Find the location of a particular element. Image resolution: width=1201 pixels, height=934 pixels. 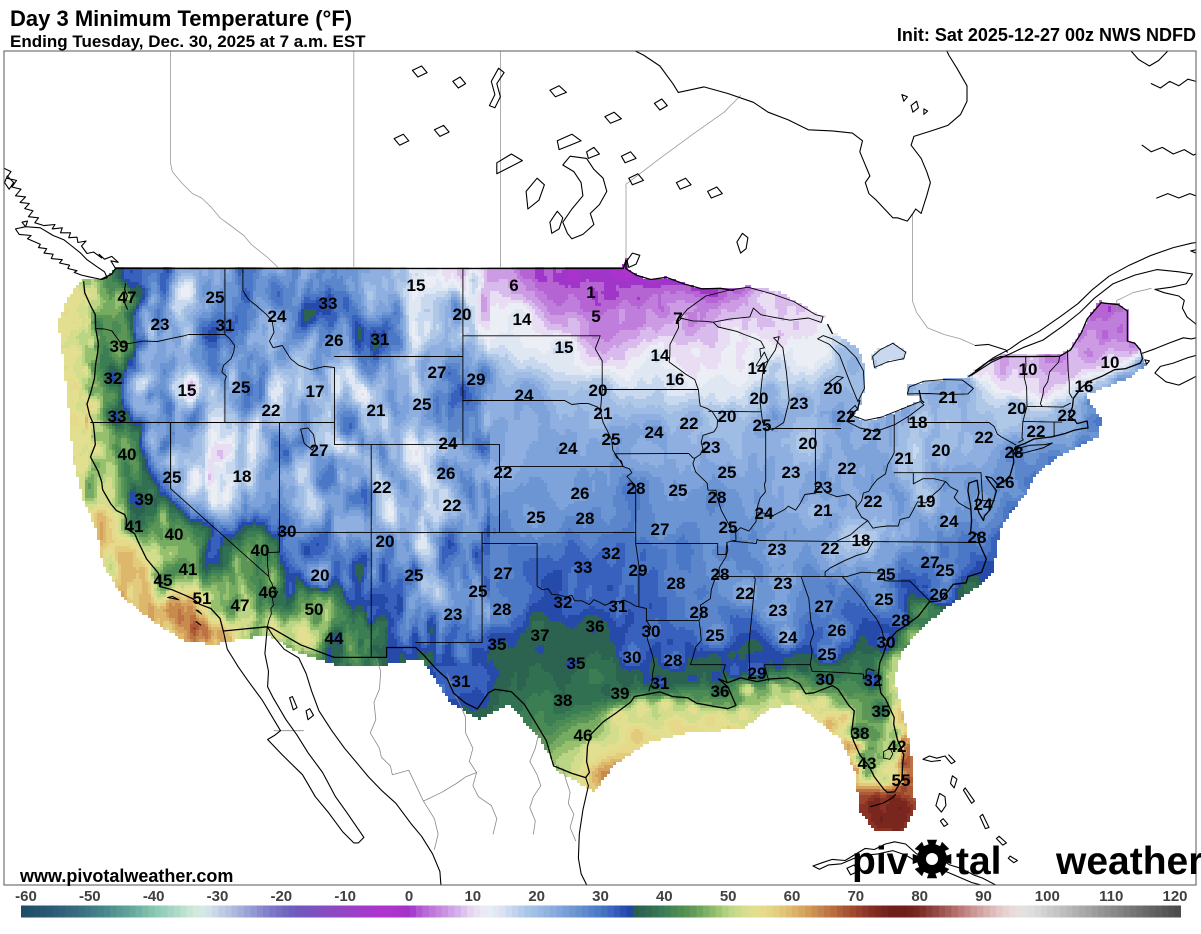

svg-text: 100 is located at coordinates (1047, 896).